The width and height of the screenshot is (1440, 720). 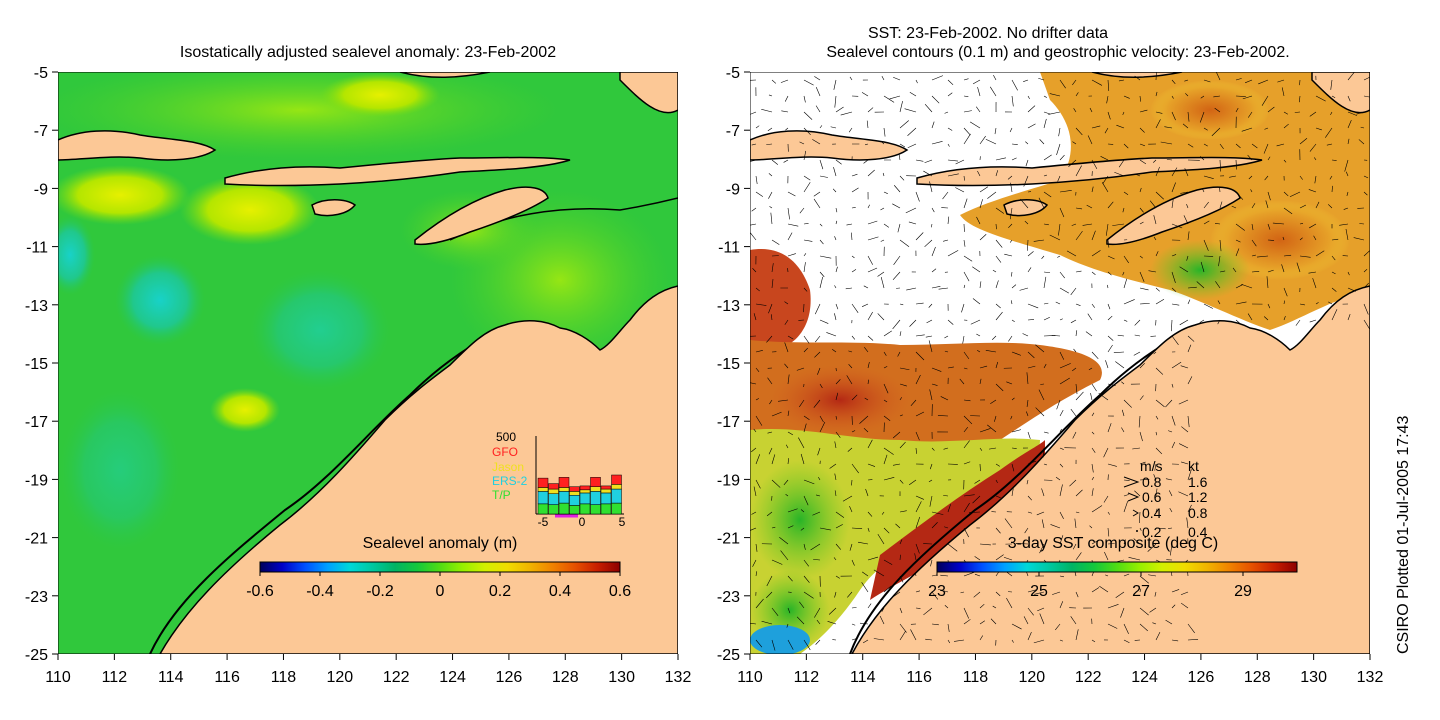 I want to click on velocity-legend-ms-04: 0.4, so click(x=1152, y=513).